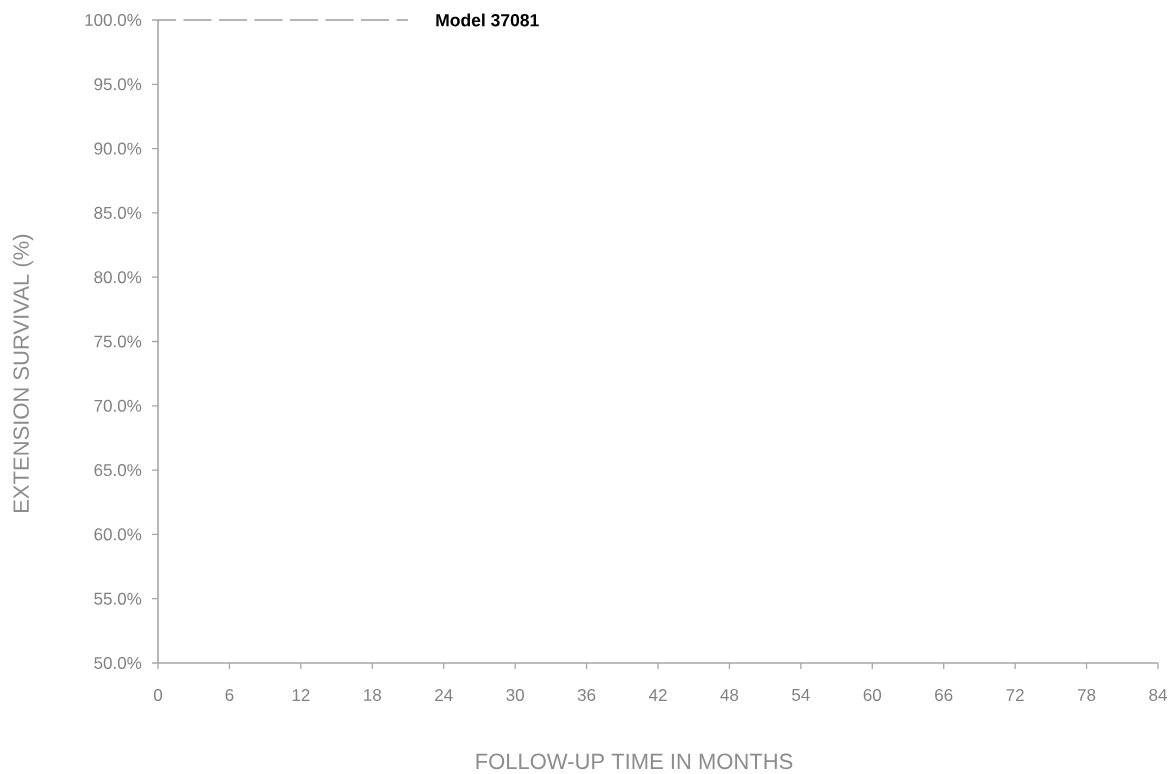 Image resolution: width=1170 pixels, height=774 pixels. Describe the element at coordinates (118, 341) in the screenshot. I see `y-tick-label: 75.0%` at that location.